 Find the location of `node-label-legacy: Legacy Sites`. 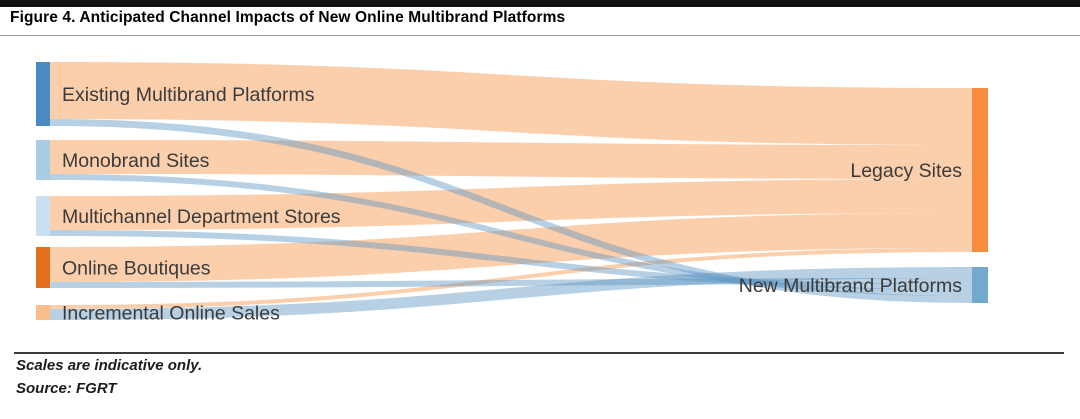

node-label-legacy: Legacy Sites is located at coordinates (906, 171).